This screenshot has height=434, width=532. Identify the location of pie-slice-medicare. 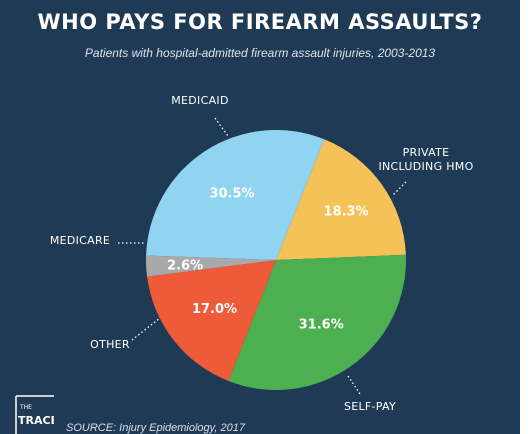
(211, 266).